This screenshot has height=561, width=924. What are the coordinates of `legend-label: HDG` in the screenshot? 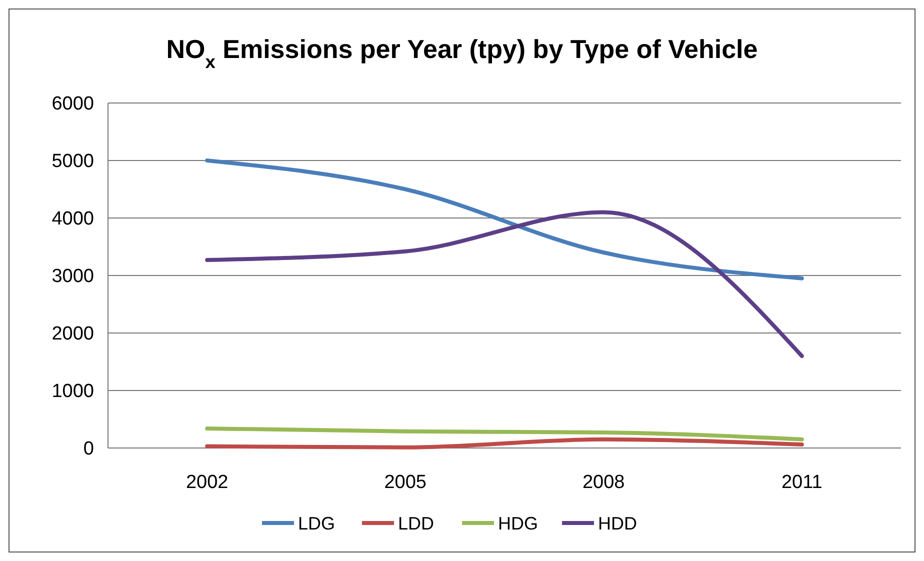 It's located at (518, 523).